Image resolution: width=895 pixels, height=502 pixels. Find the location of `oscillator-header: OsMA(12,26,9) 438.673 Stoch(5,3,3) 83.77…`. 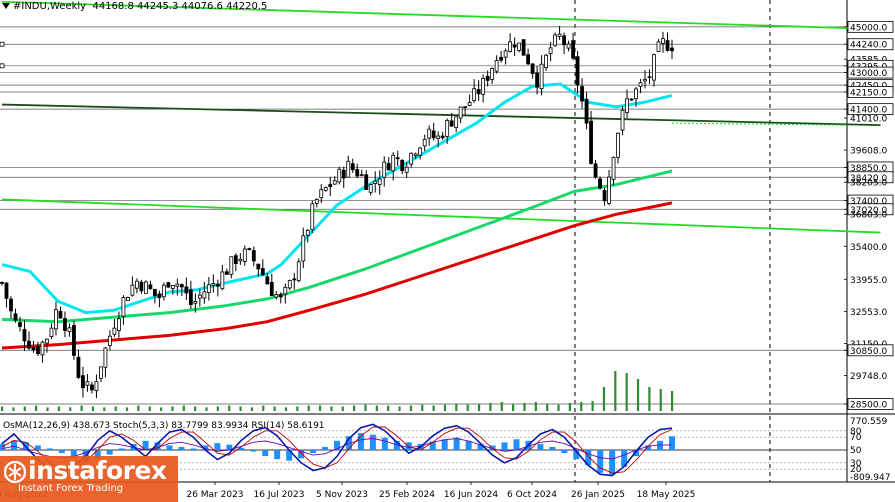

oscillator-header: OsMA(12,26,9) 438.673 Stoch(5,3,3) 83.77… is located at coordinates (164, 426).